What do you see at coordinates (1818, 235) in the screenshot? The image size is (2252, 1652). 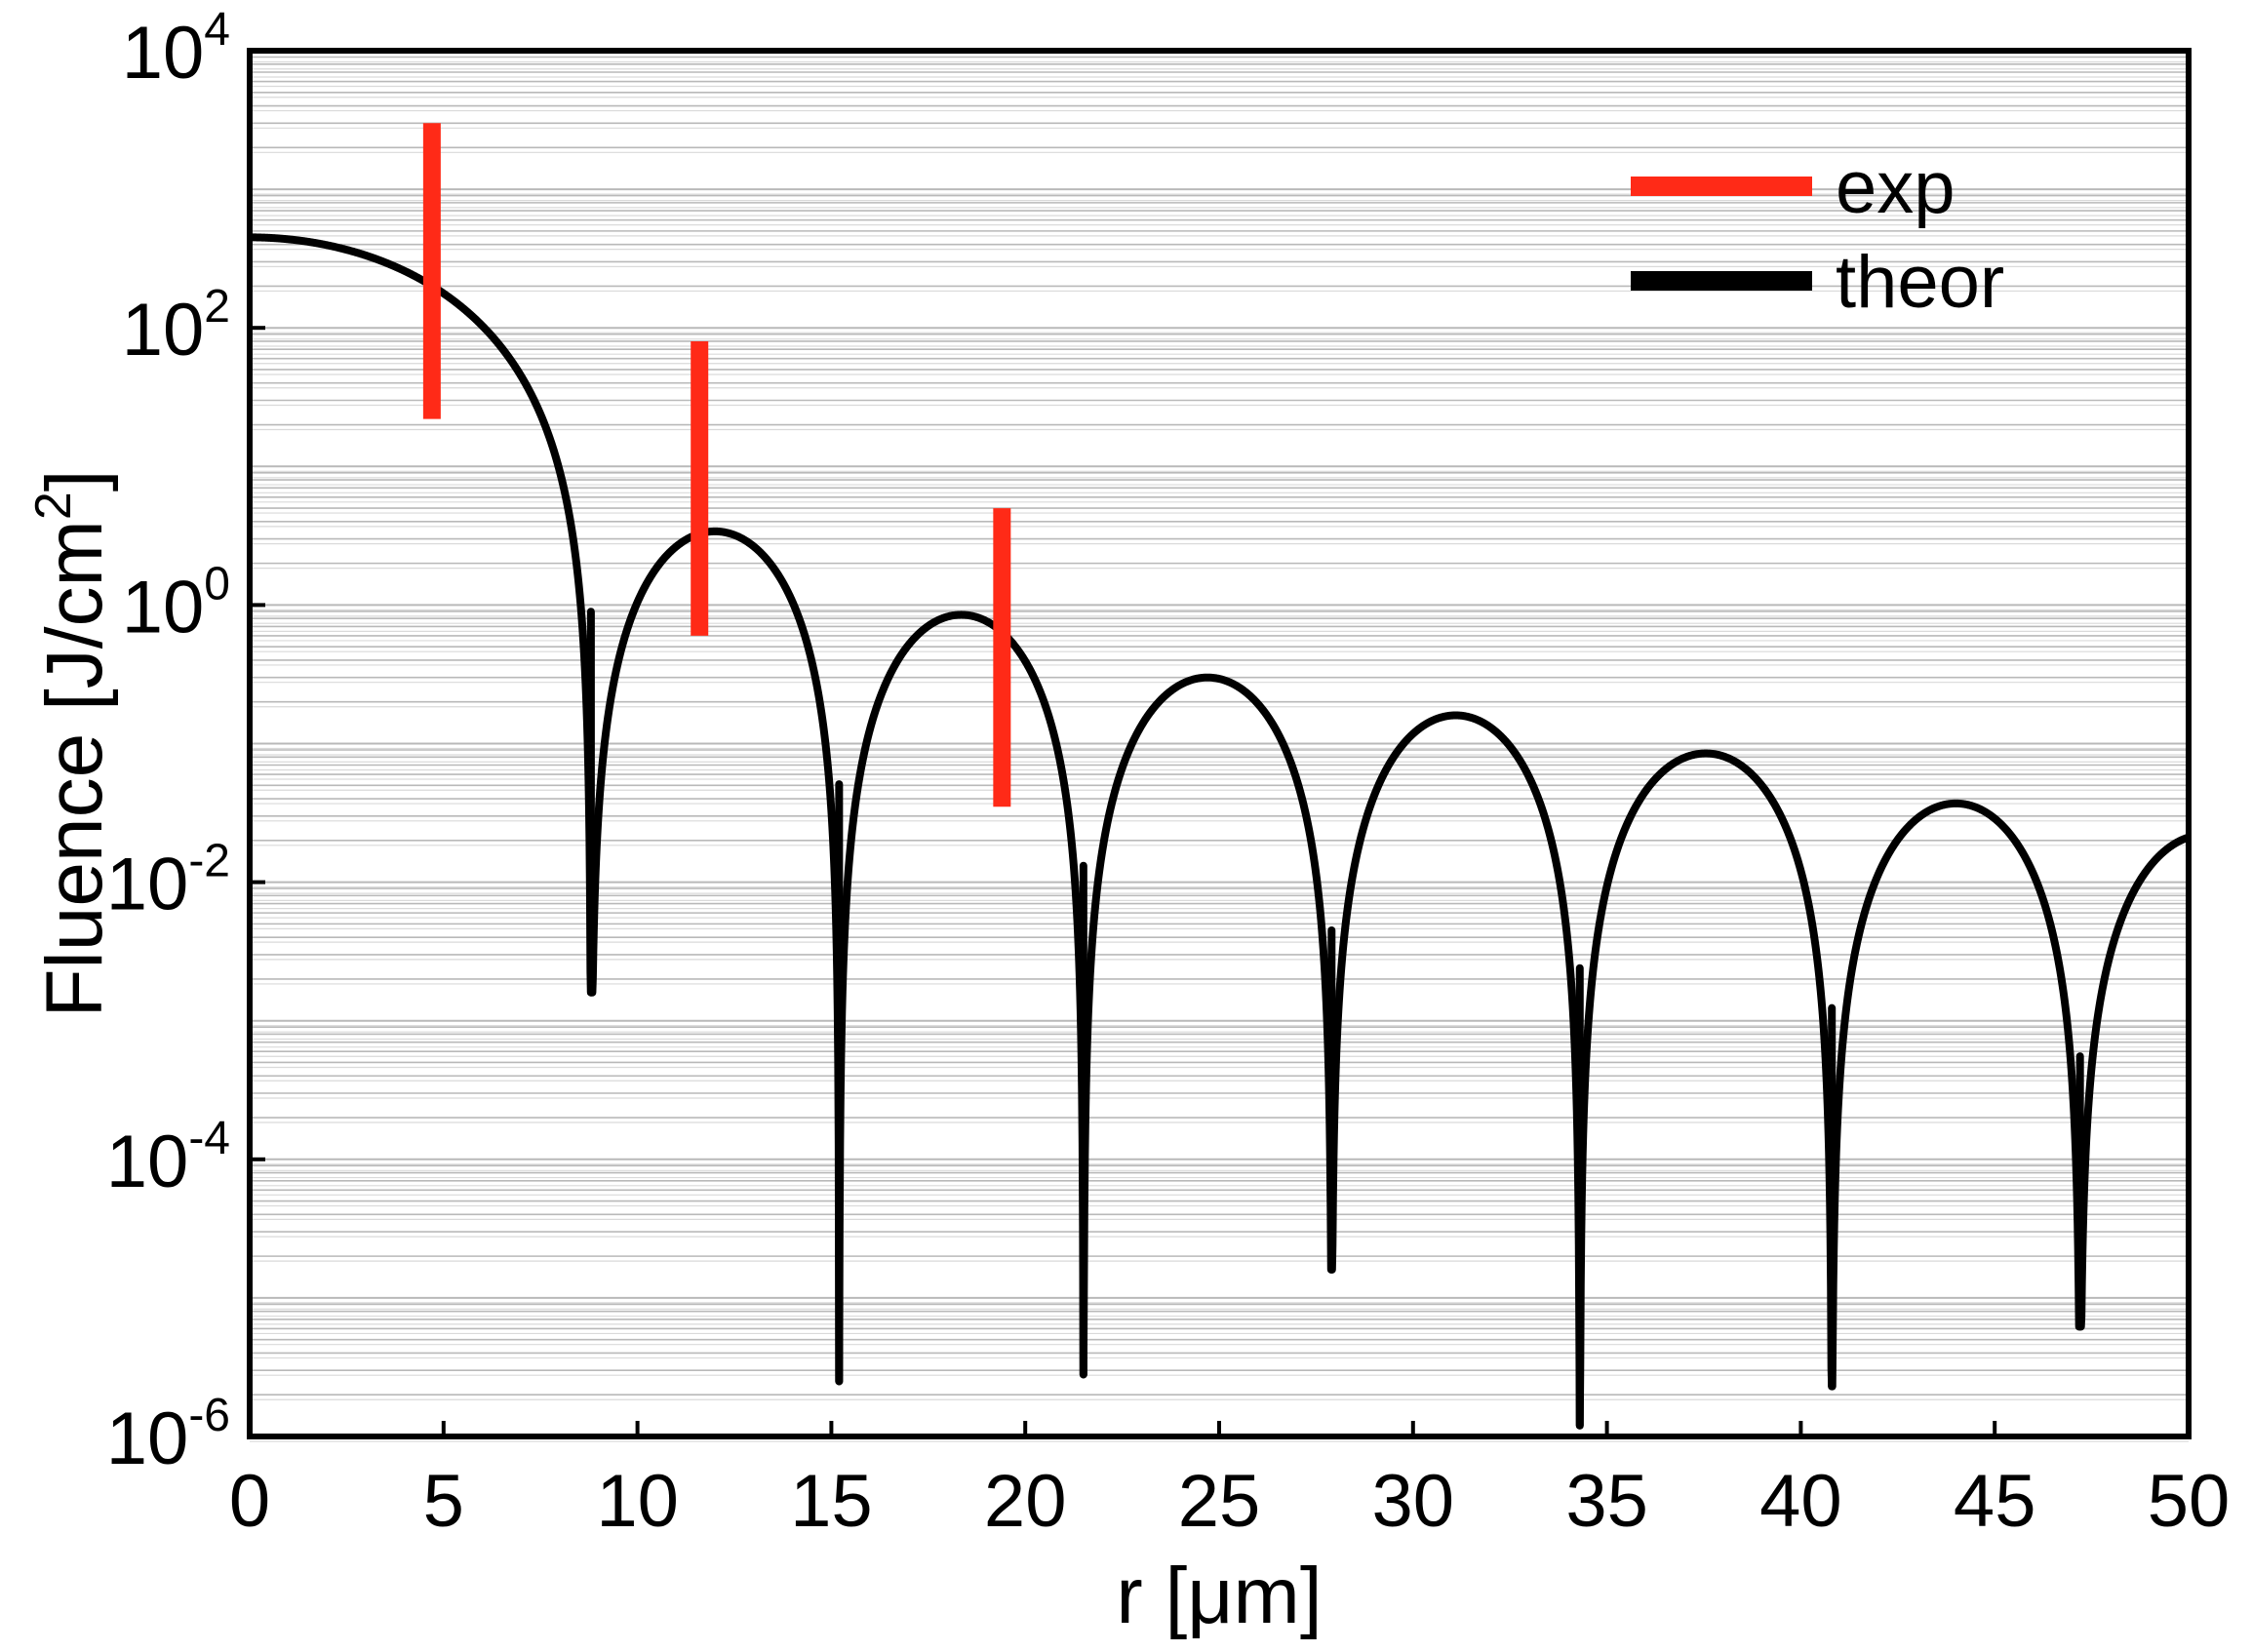 I see `legend: exp theor` at bounding box center [1818, 235].